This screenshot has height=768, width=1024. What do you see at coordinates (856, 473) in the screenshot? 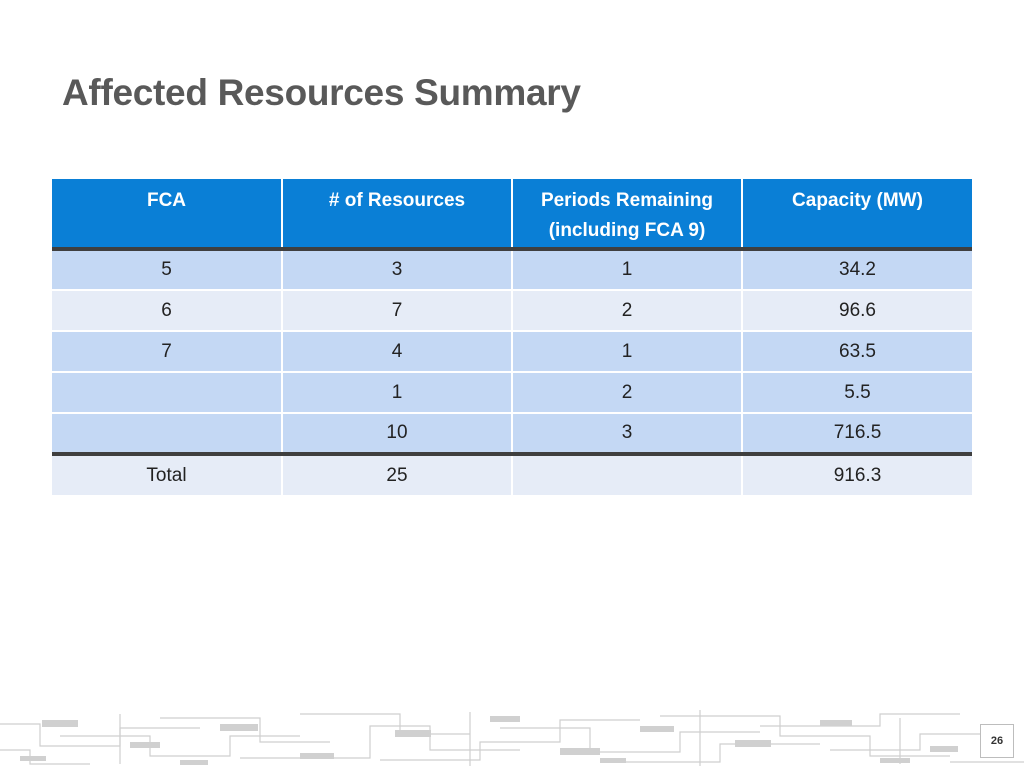
I see `total-capacity: 916.3` at bounding box center [856, 473].